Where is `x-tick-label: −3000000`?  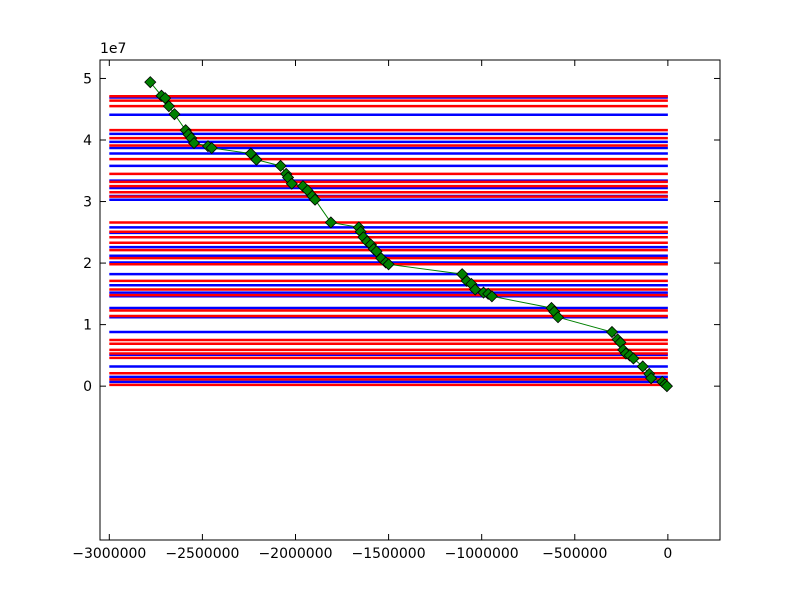 x-tick-label: −3000000 is located at coordinates (109, 554).